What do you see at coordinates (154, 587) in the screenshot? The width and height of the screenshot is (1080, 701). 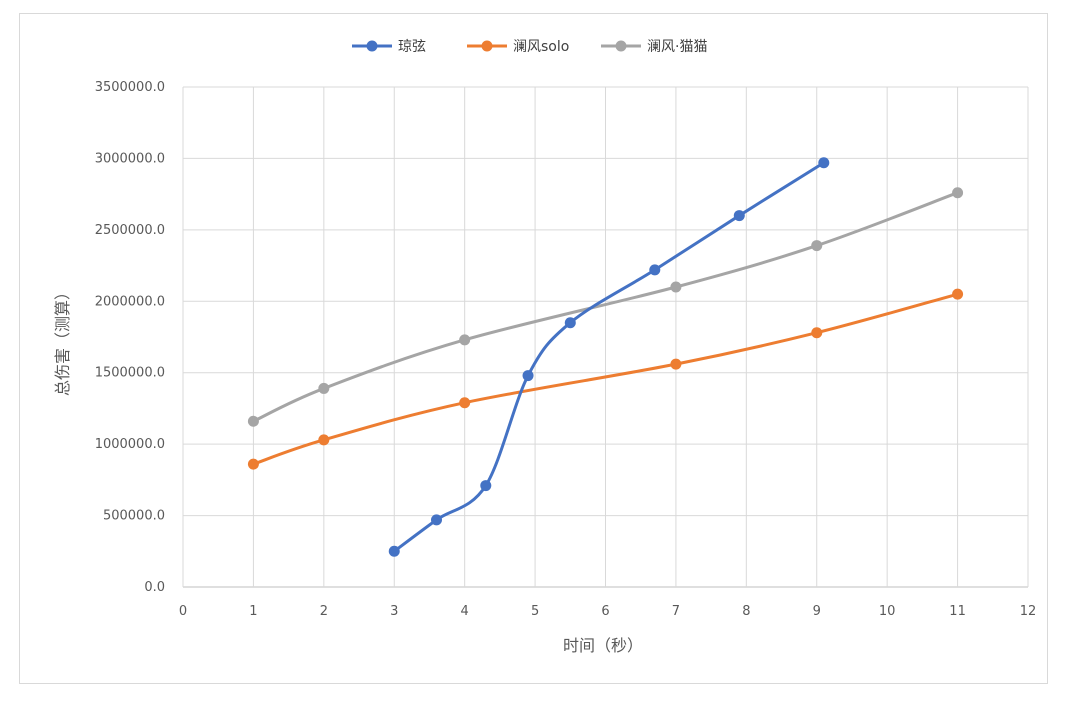 I see `y-tick-label: 0.0` at bounding box center [154, 587].